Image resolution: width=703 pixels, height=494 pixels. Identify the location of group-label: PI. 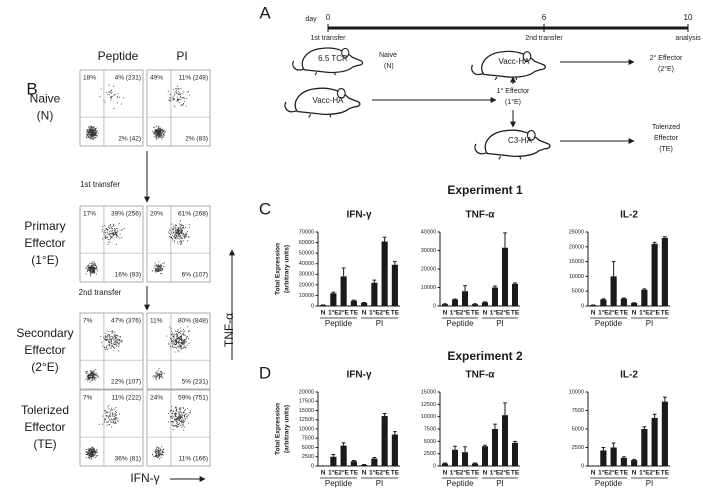
(500, 483).